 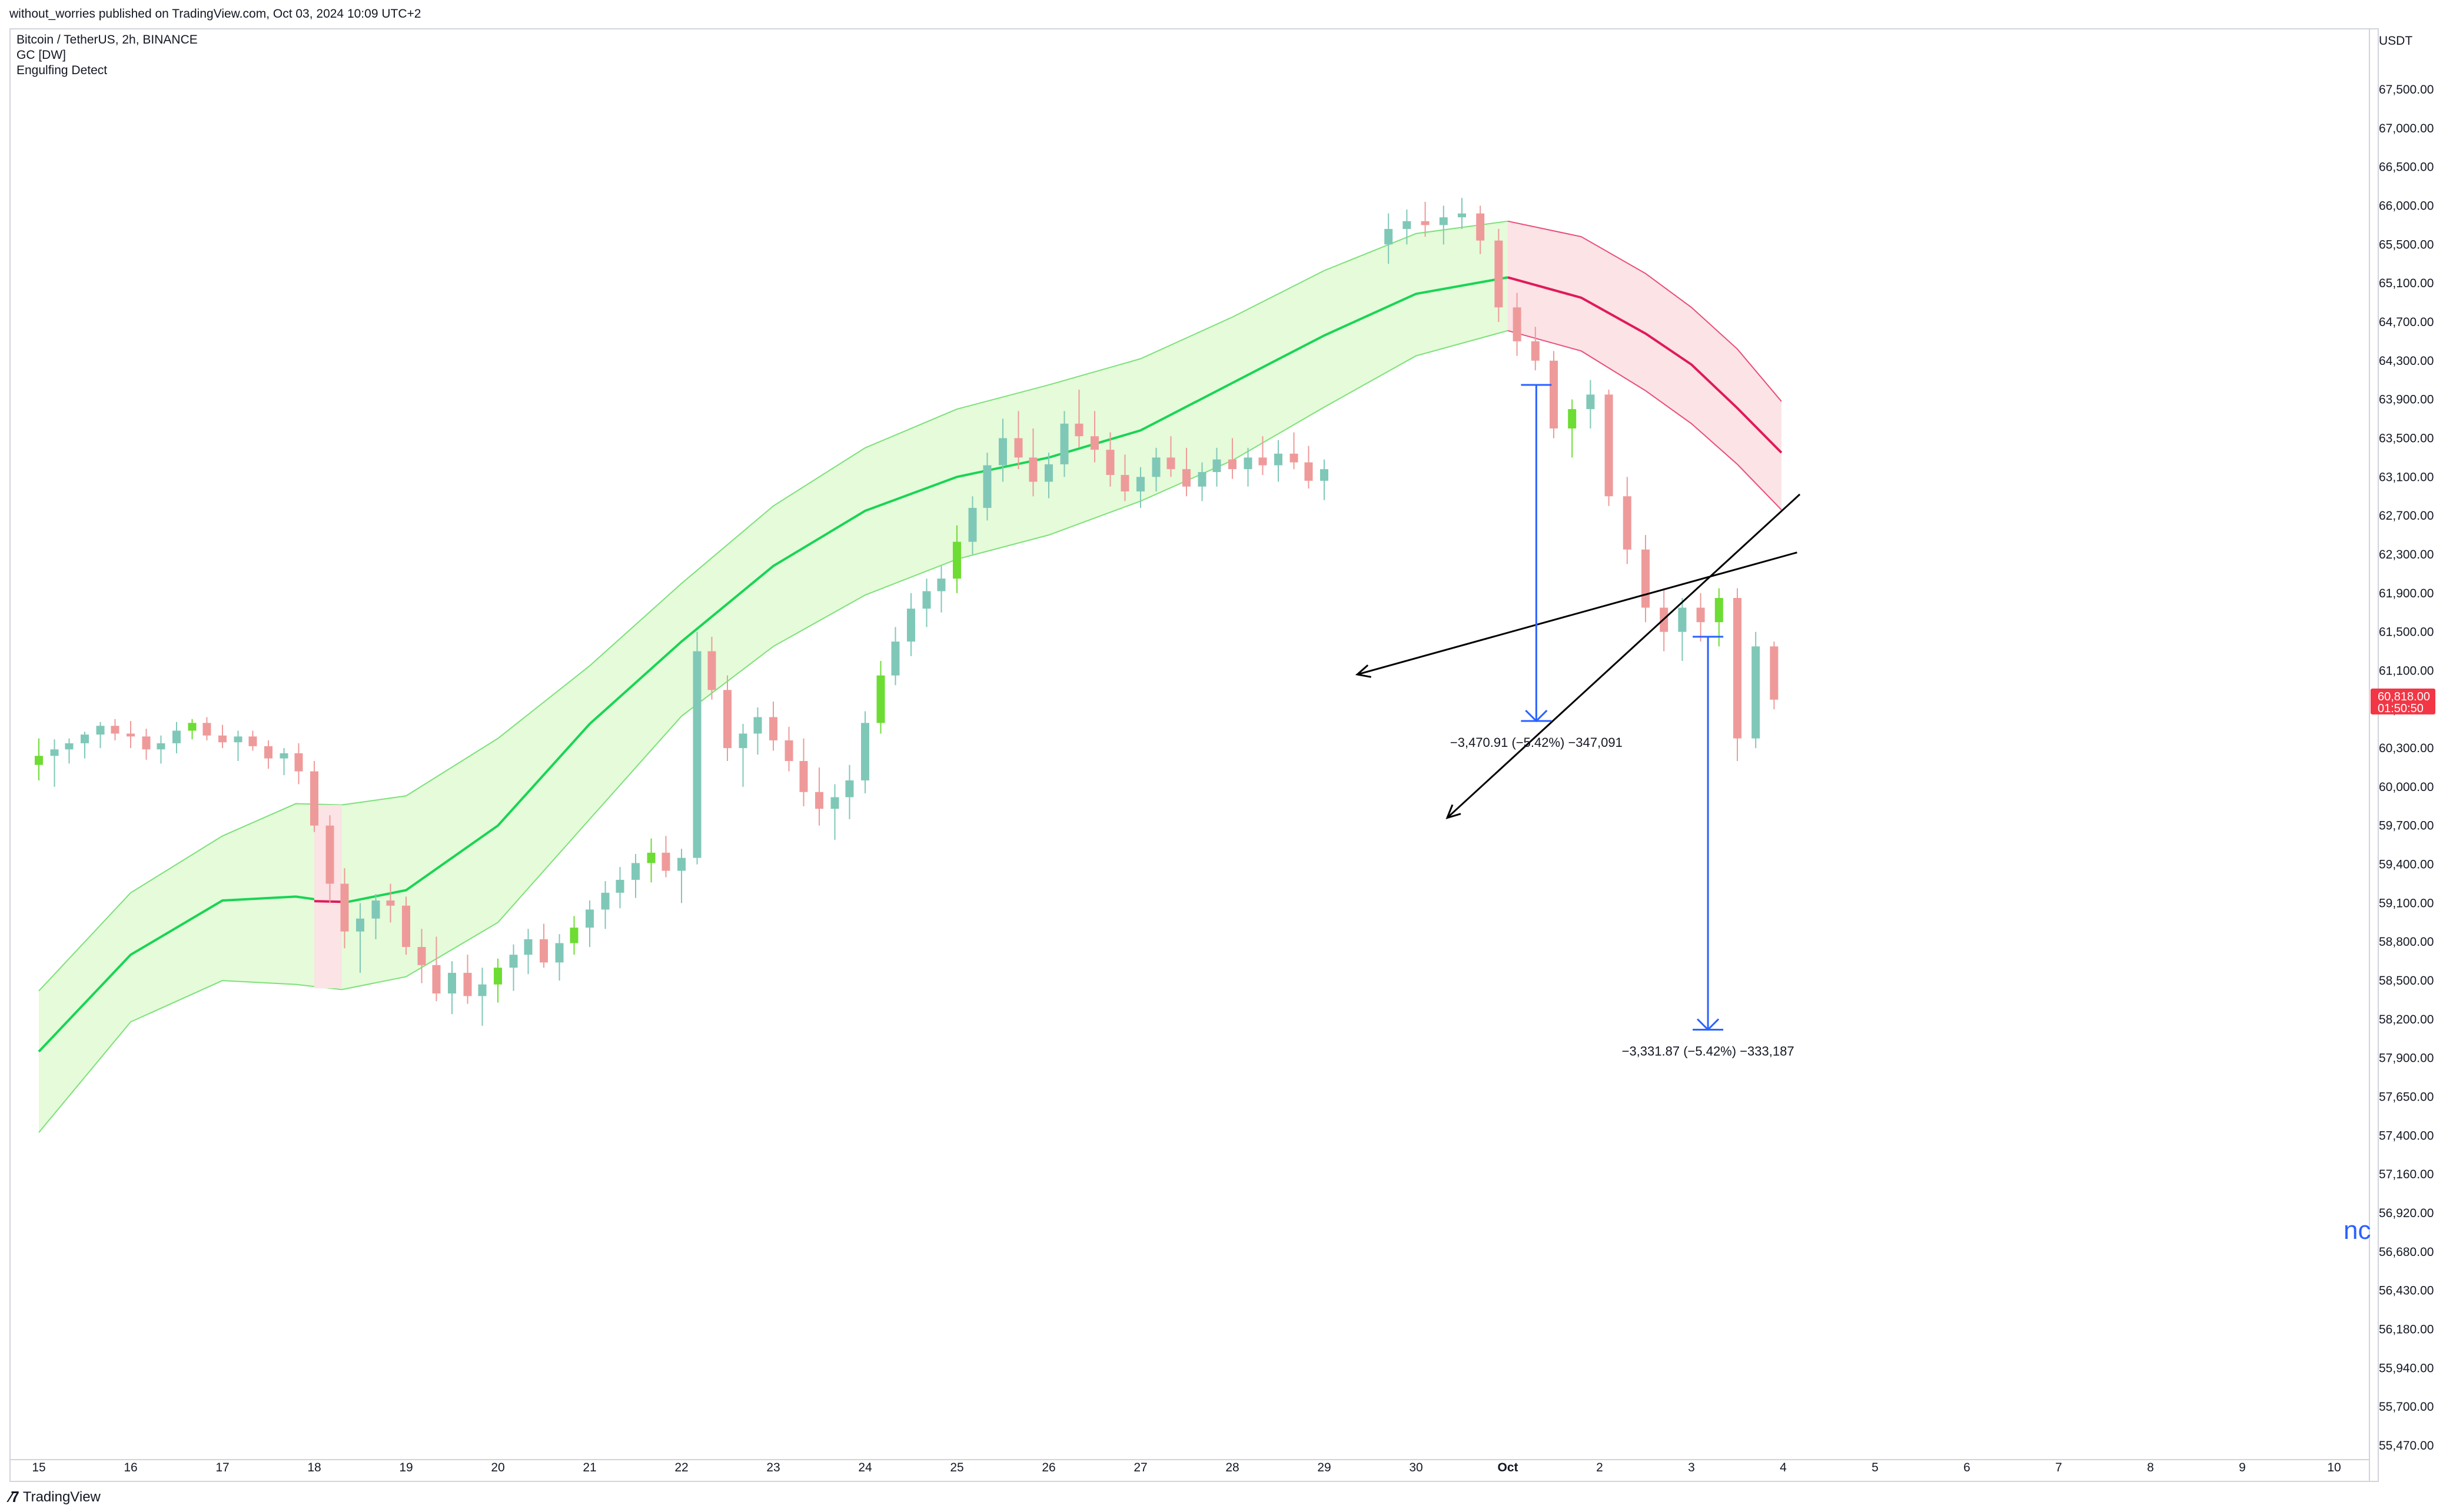 I want to click on footer-brand: ⁄7 TradingView, so click(x=55, y=1497).